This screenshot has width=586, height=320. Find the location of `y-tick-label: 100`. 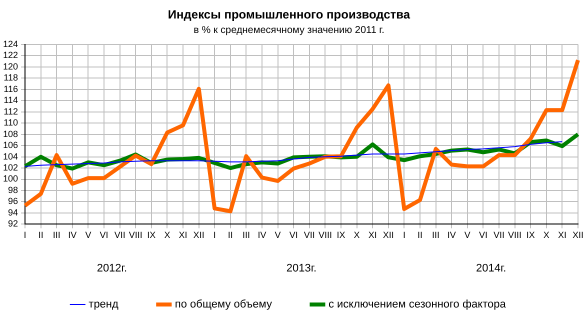

y-tick-label: 100 is located at coordinates (10, 179).